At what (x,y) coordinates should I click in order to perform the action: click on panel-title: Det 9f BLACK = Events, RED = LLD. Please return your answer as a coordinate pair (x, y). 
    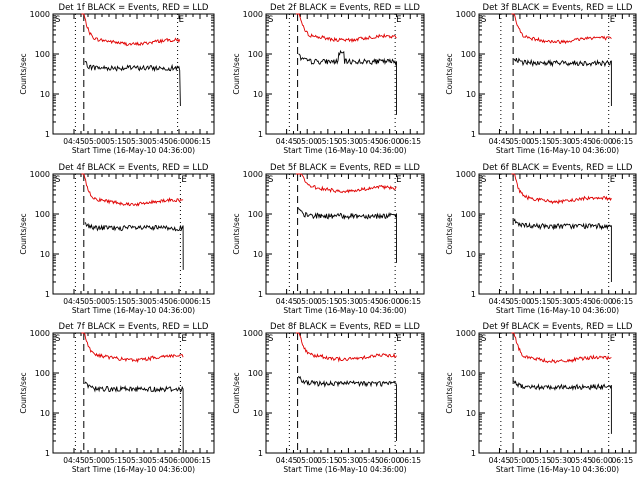
    Looking at the image, I should click on (558, 327).